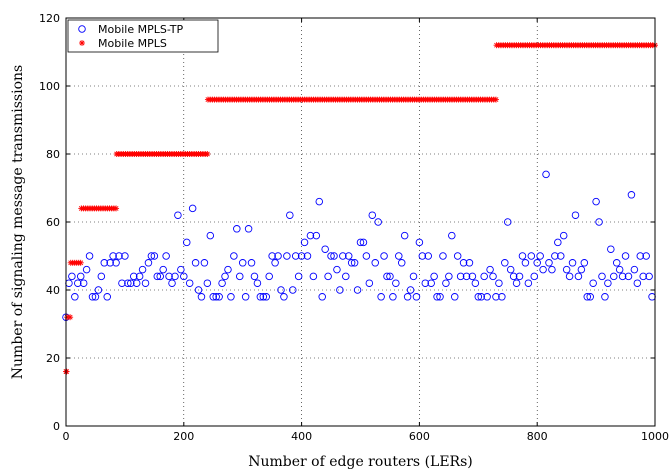  I want to click on y-tick-label: 20, so click(53, 358).